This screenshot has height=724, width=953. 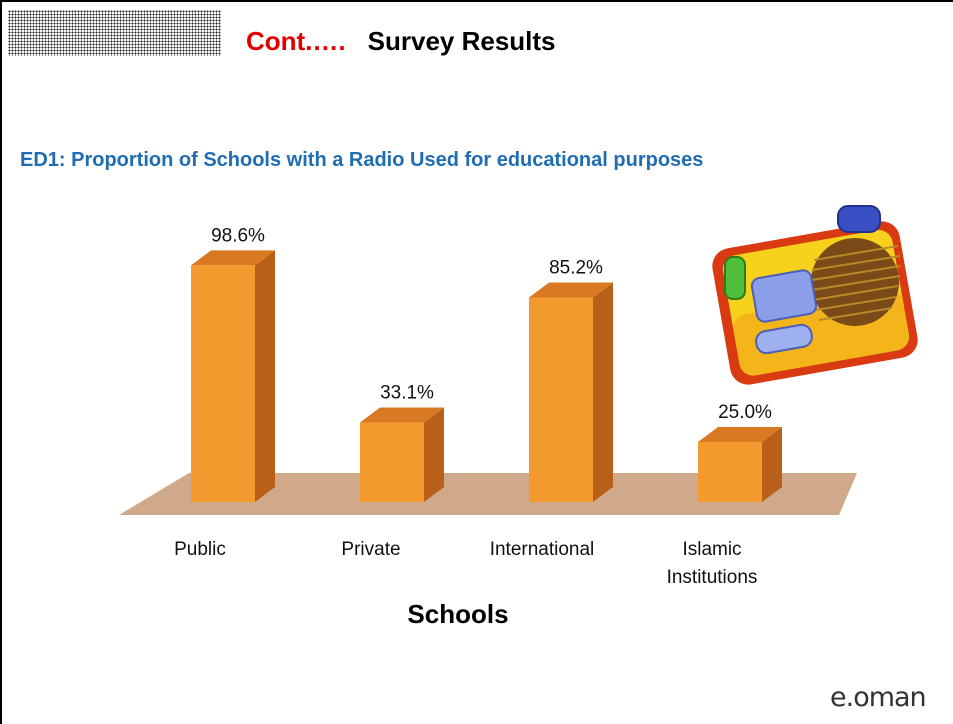 What do you see at coordinates (745, 412) in the screenshot?
I see `value-label: 25.0%` at bounding box center [745, 412].